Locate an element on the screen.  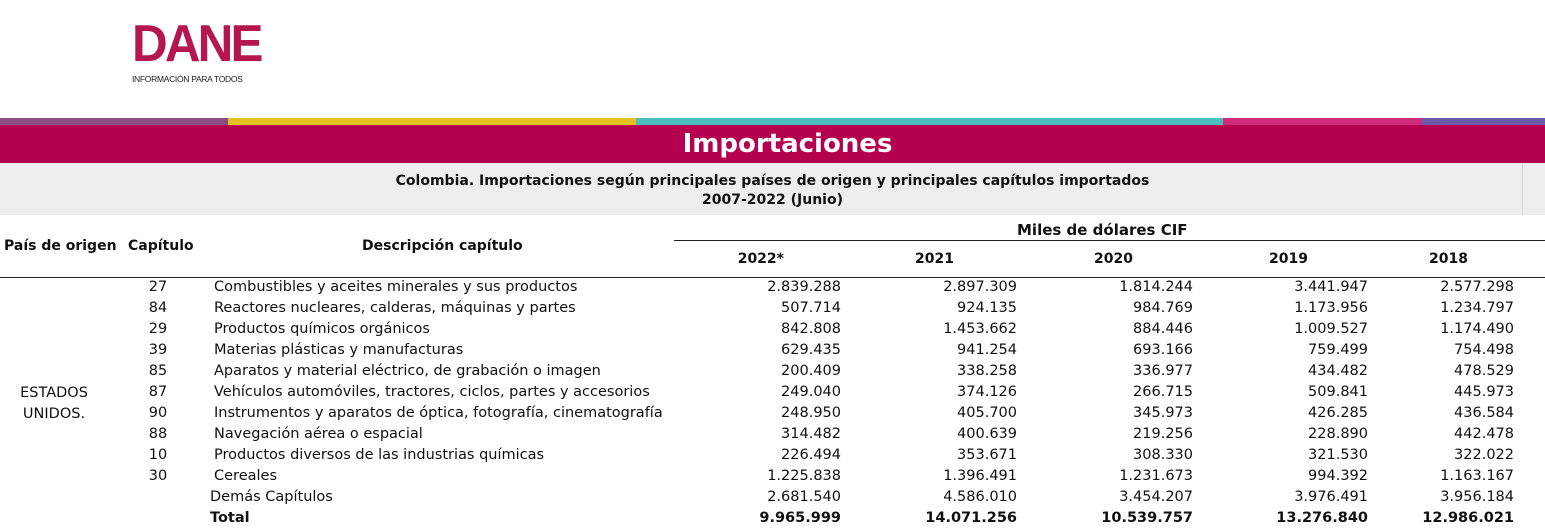
value-cell-2019: 3.441.947 is located at coordinates (1331, 287).